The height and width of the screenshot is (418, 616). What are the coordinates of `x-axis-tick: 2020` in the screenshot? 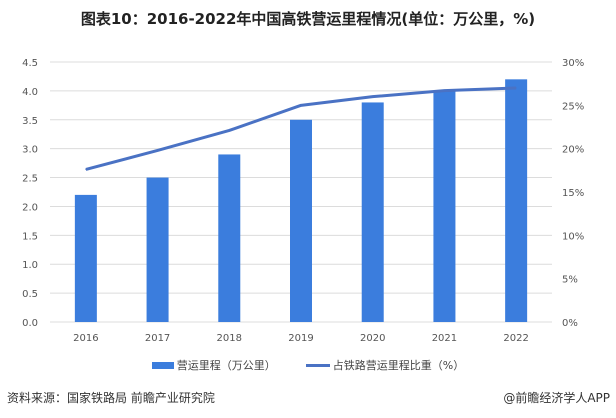 It's located at (372, 338).